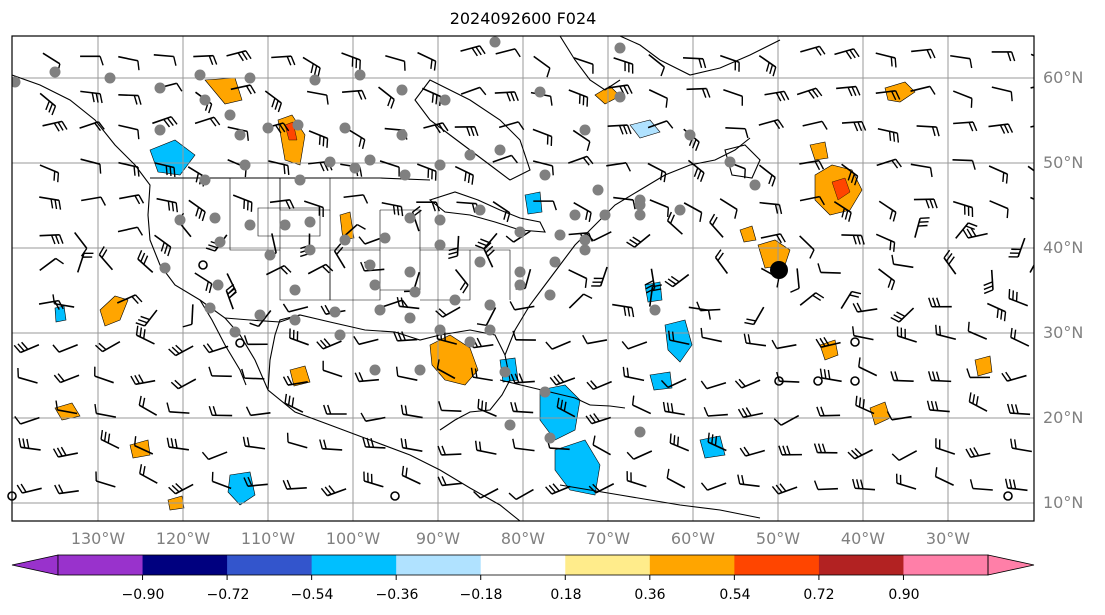  I want to click on colorbar-tick-label: −0.54, so click(312, 595).